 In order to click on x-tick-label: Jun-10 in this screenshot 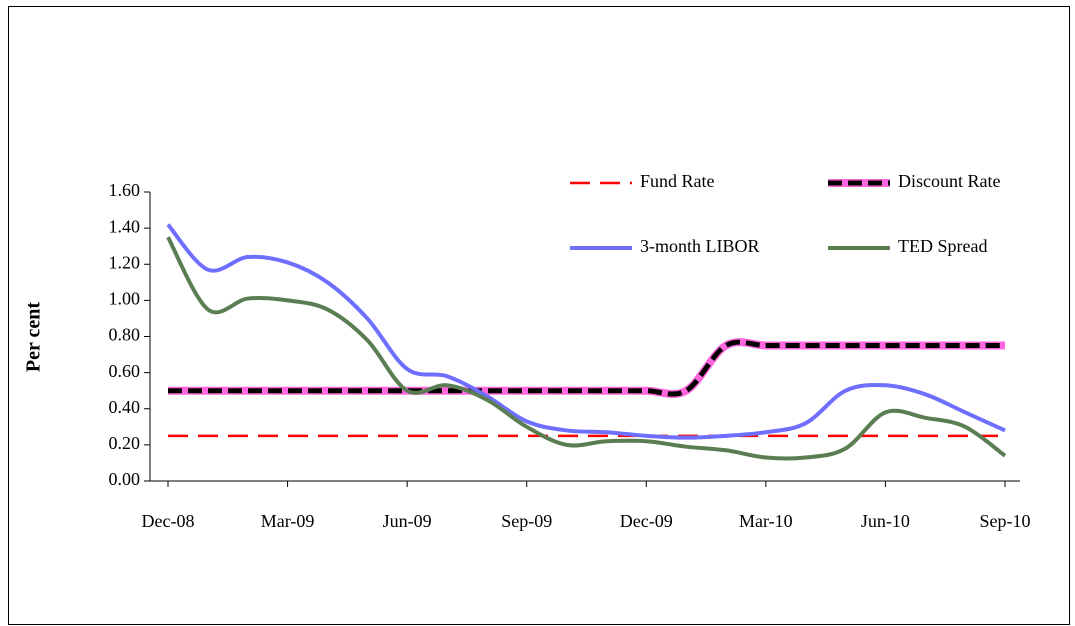, I will do `click(885, 521)`.